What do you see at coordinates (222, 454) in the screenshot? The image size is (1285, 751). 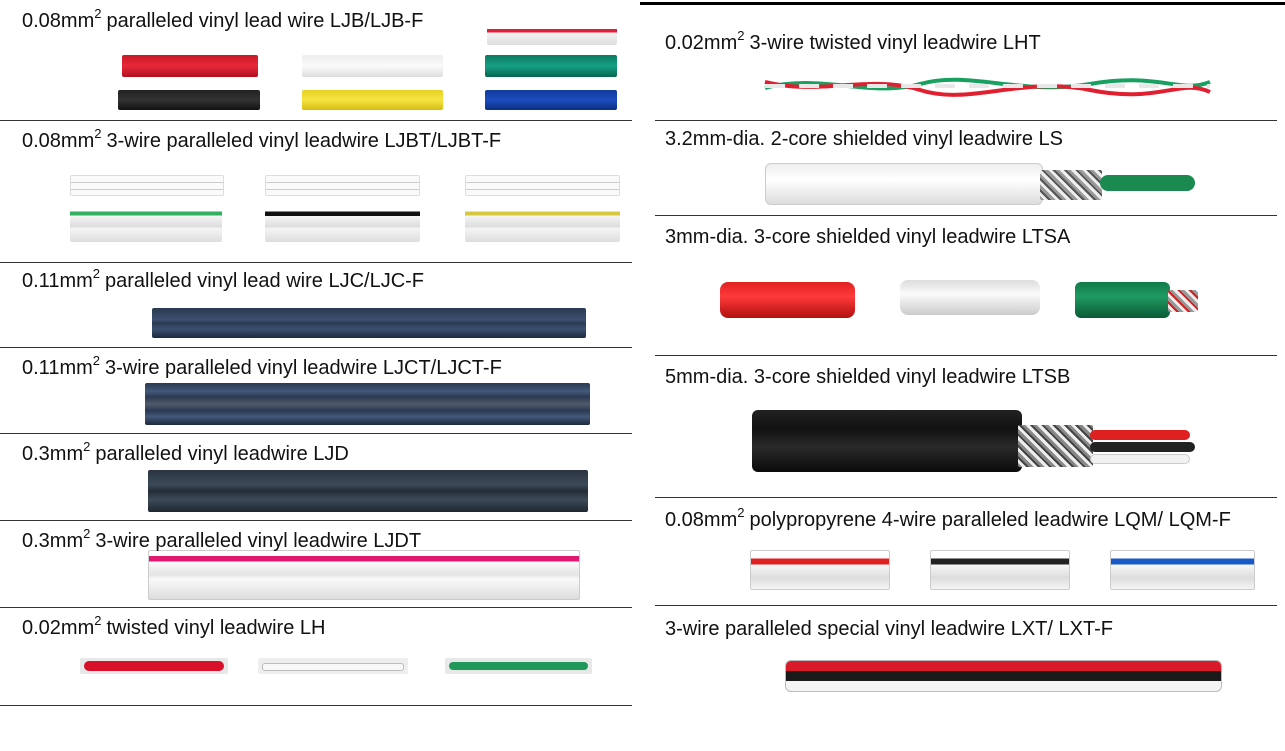 I see `name: paralleled vinyl leadwire LJD` at bounding box center [222, 454].